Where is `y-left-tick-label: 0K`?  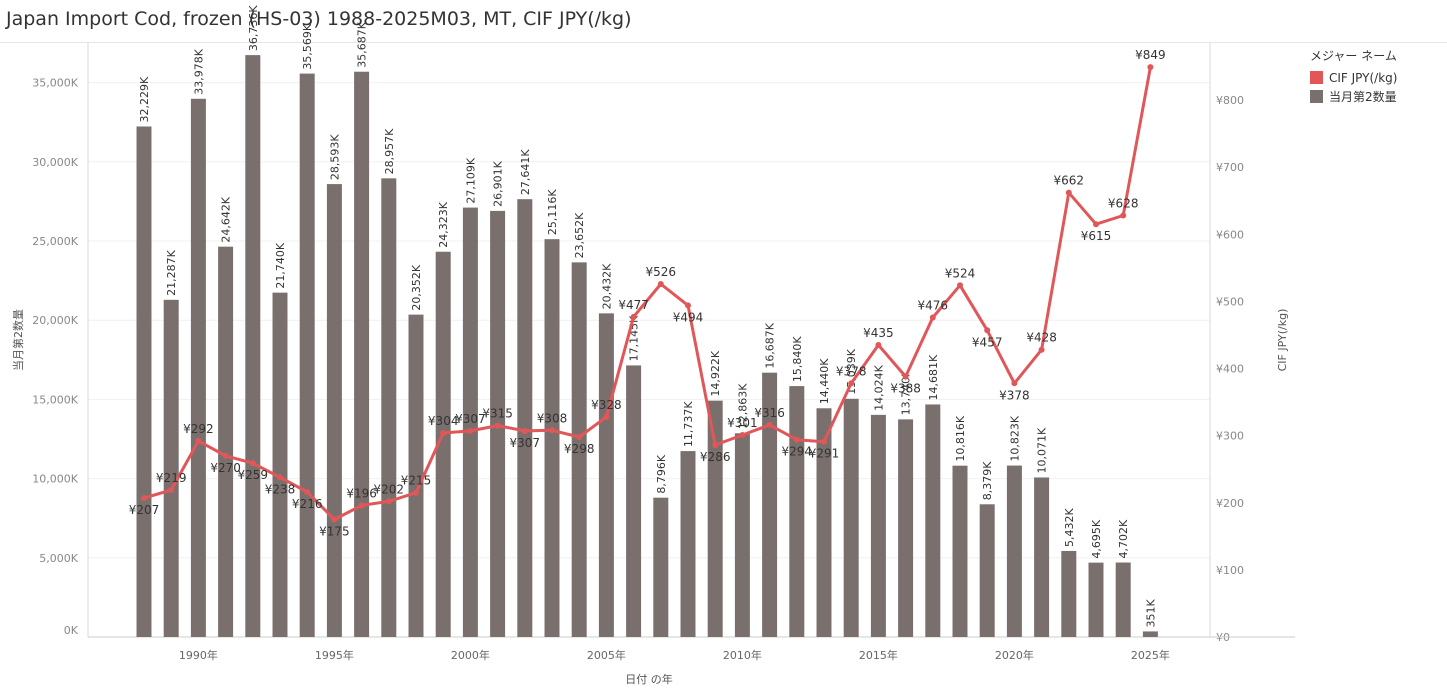
y-left-tick-label: 0K is located at coordinates (71, 630).